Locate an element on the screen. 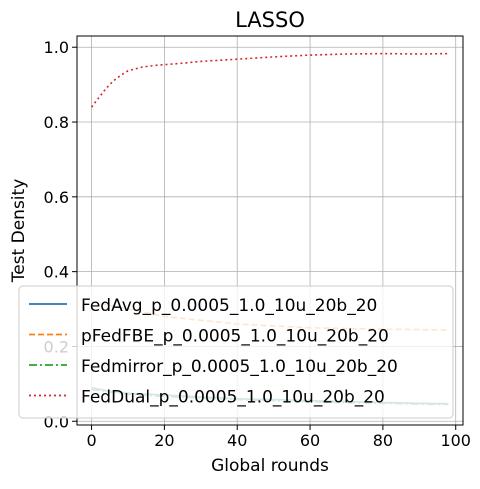 The width and height of the screenshot is (480, 489). x-axis-label: Global rounds is located at coordinates (270, 466).